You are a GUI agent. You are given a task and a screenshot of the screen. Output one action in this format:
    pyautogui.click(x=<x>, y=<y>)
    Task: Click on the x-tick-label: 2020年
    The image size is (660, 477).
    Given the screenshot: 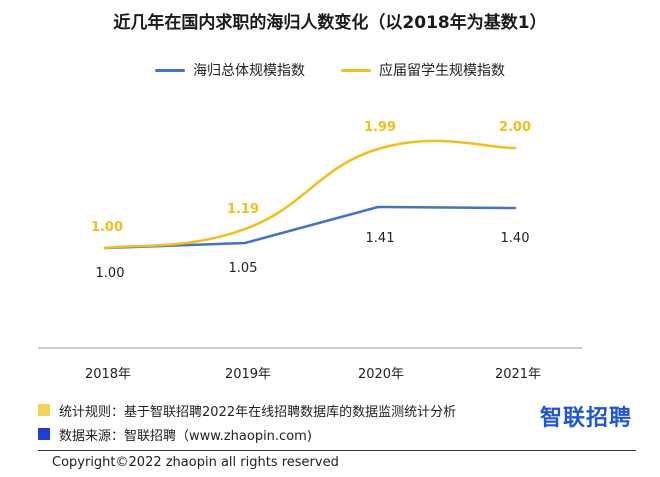 What is the action you would take?
    pyautogui.click(x=381, y=374)
    